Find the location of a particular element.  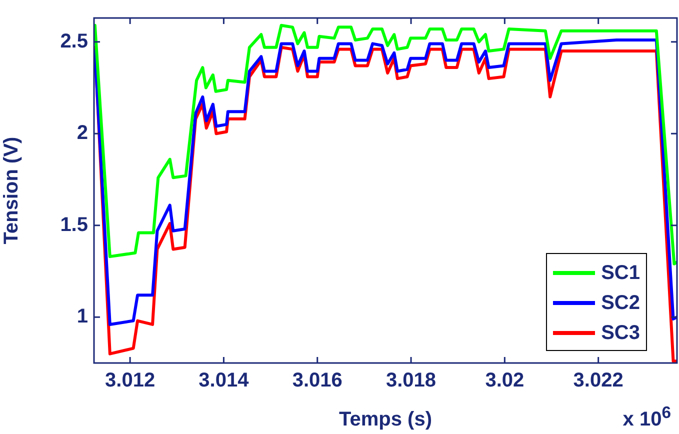

x-tick-label: 3.022 is located at coordinates (598, 381).